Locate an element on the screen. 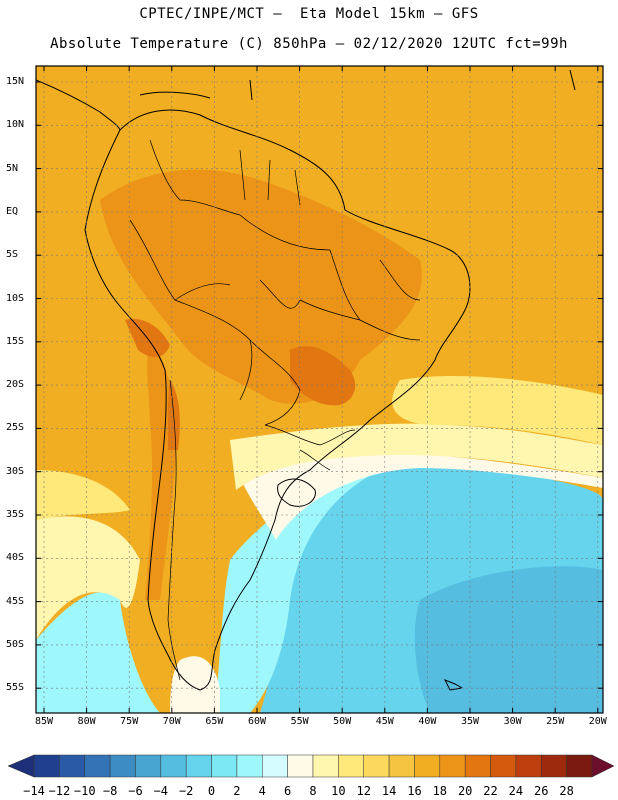 Image resolution: width=618 pixels, height=800 pixels. latitude-label: 10N is located at coordinates (15, 125).